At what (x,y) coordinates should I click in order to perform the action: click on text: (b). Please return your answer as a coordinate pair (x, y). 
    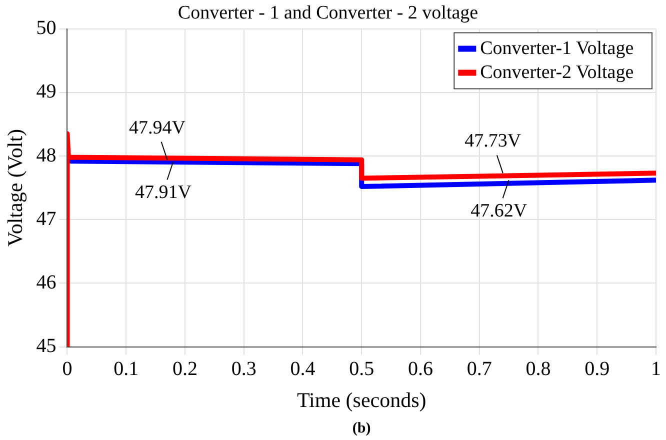
    Looking at the image, I should click on (361, 428).